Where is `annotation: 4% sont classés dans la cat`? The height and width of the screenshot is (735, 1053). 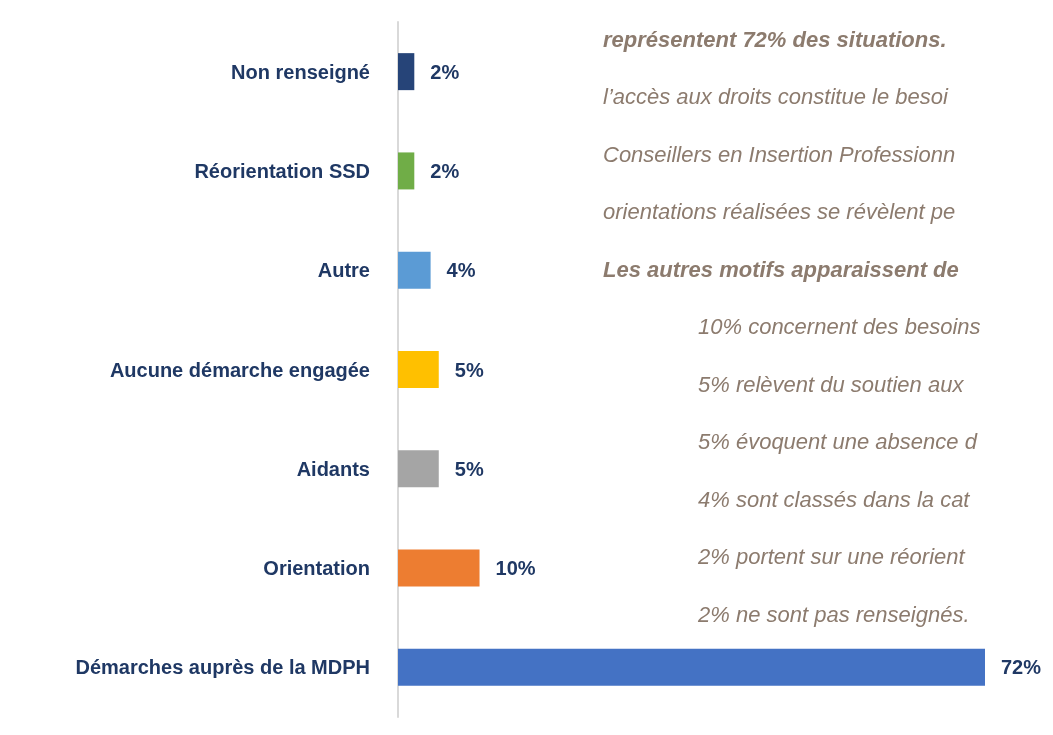
annotation: 4% sont classés dans la cat is located at coordinates (834, 499).